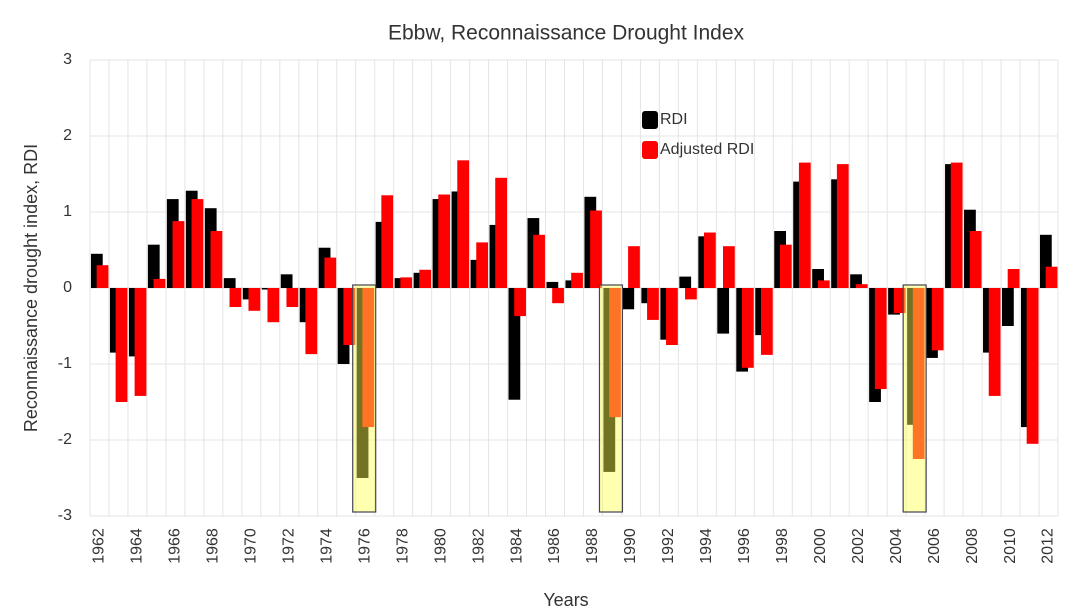 This screenshot has width=1069, height=616. What do you see at coordinates (592, 546) in the screenshot?
I see `x-tick-label: 1988` at bounding box center [592, 546].